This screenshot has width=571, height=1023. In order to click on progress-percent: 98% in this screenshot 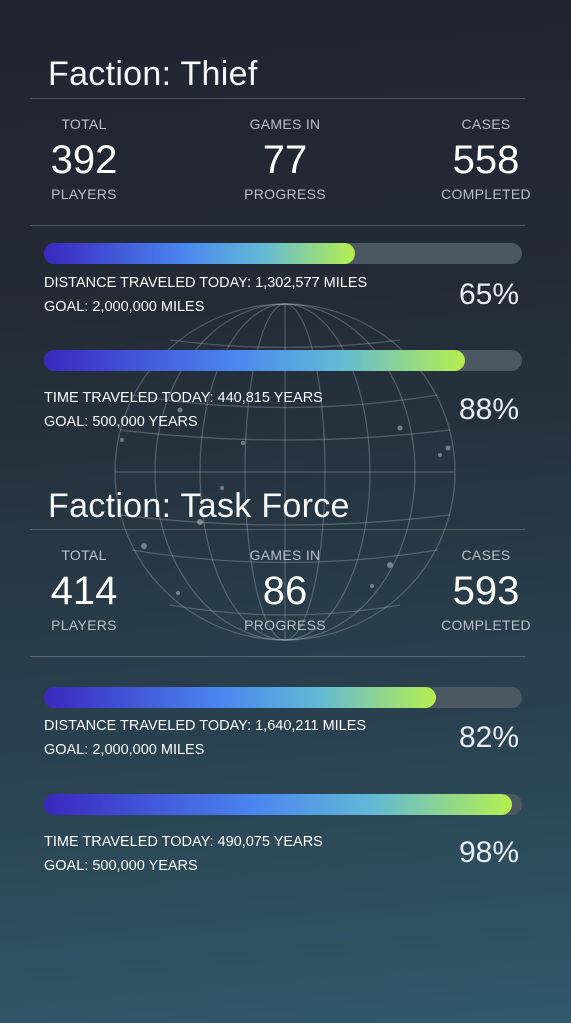, I will do `click(488, 852)`.